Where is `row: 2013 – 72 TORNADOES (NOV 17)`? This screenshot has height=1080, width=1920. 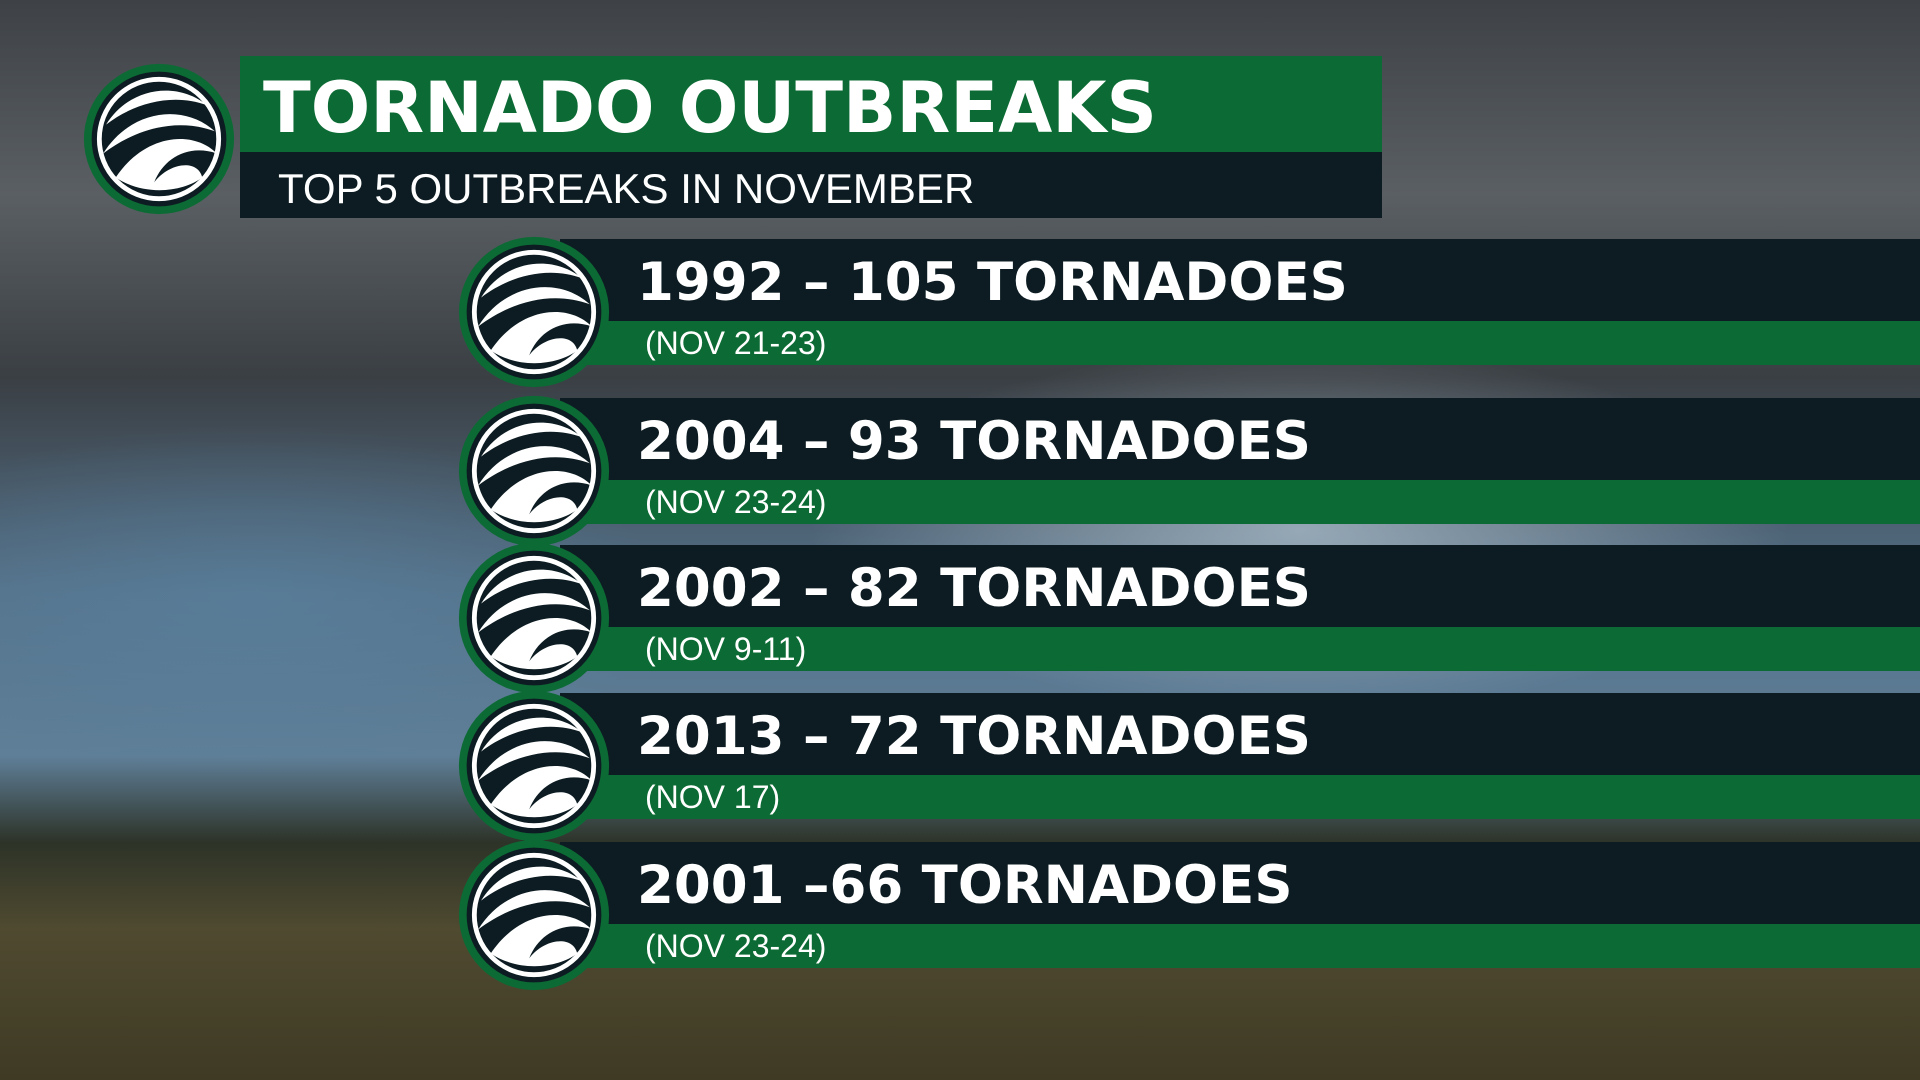
row: 2013 – 72 TORNADOES (NOV 17) is located at coordinates (1189, 766).